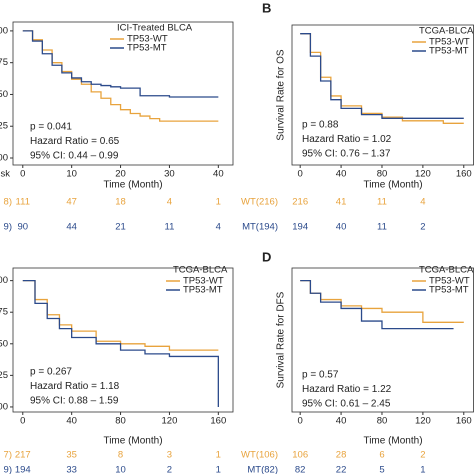  I want to click on annotation: Hazard Ratio = 1.22, so click(347, 389).